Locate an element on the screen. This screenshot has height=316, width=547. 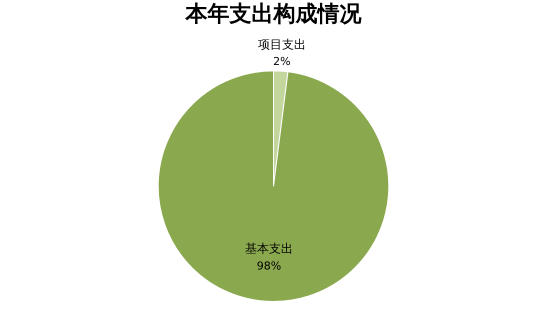
slice-label: 项目支出 is located at coordinates (282, 44).